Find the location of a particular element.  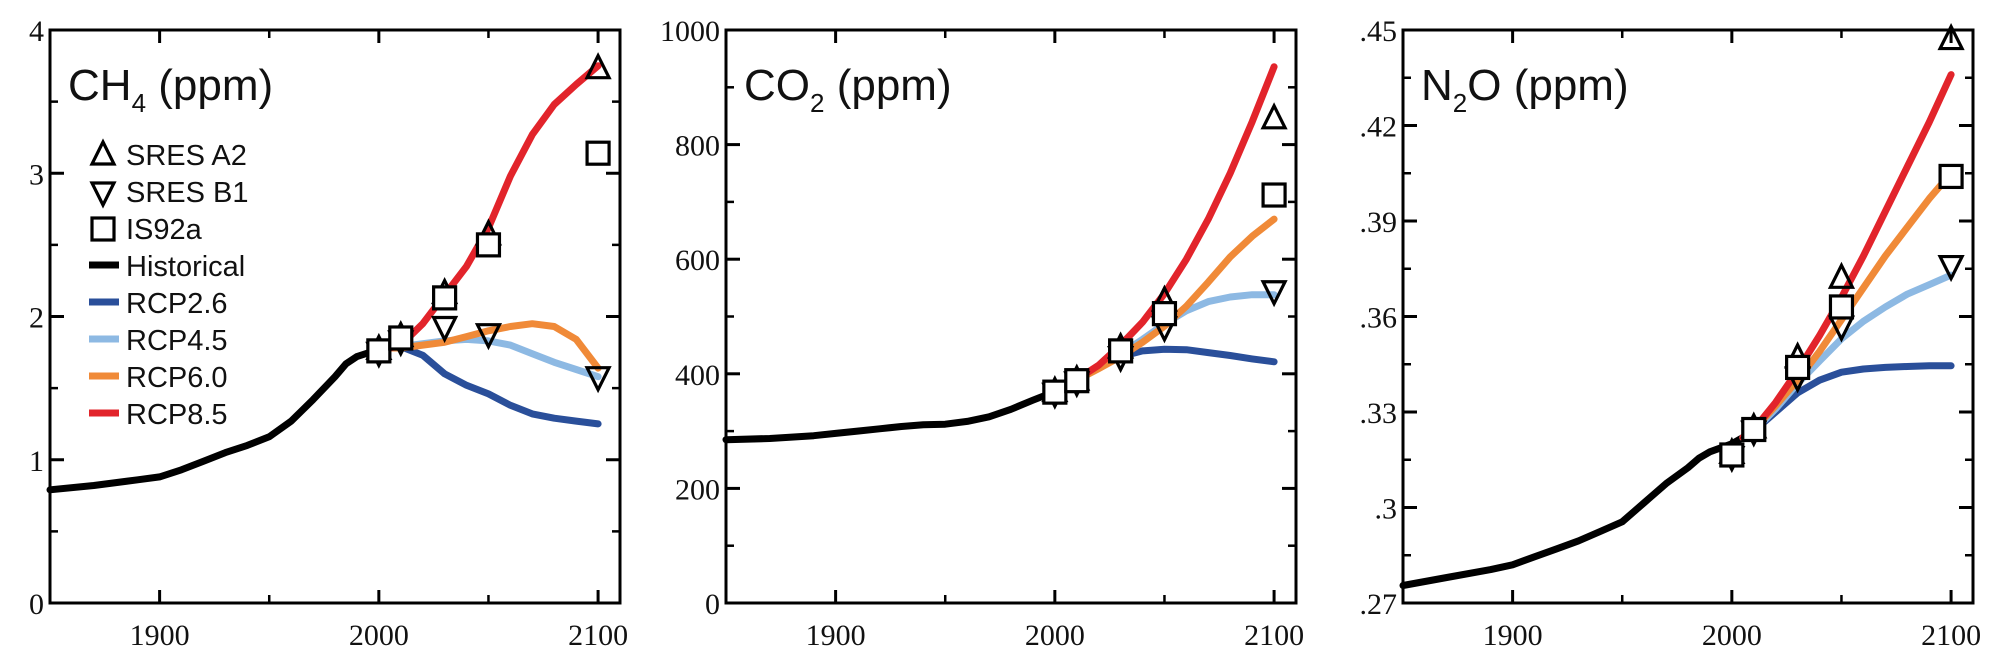

legend-label: IS92a is located at coordinates (164, 230).